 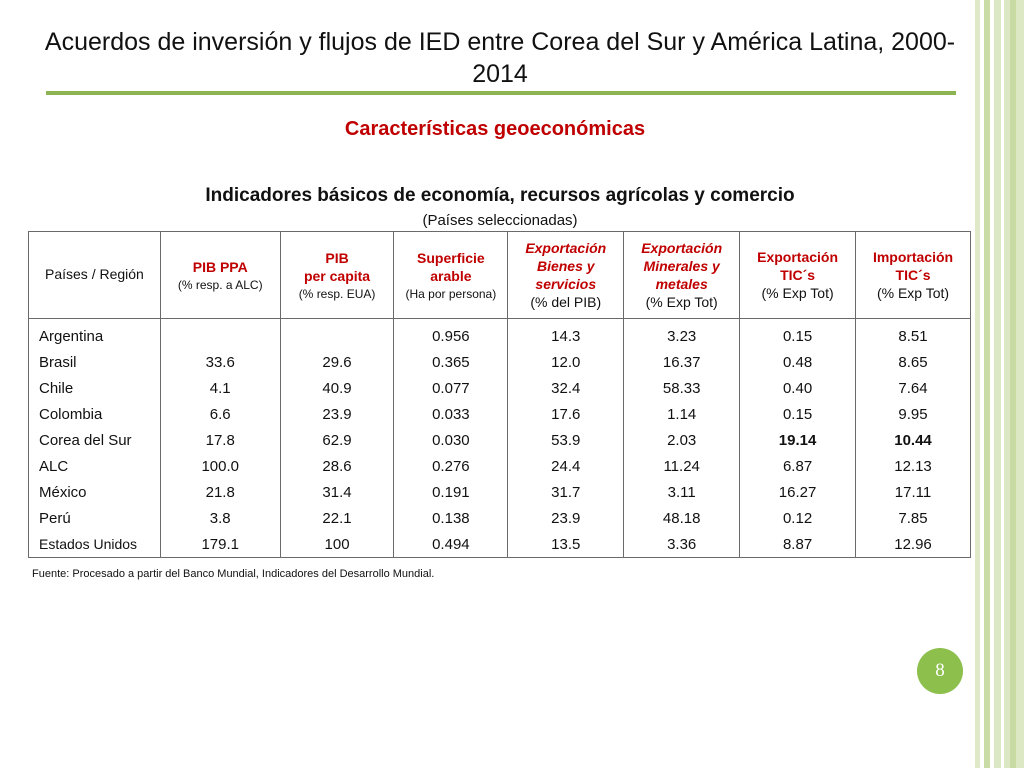 I want to click on table-row: Argentina 0.956 14.3 3.23 0.15 8.51, so click(x=499, y=333).